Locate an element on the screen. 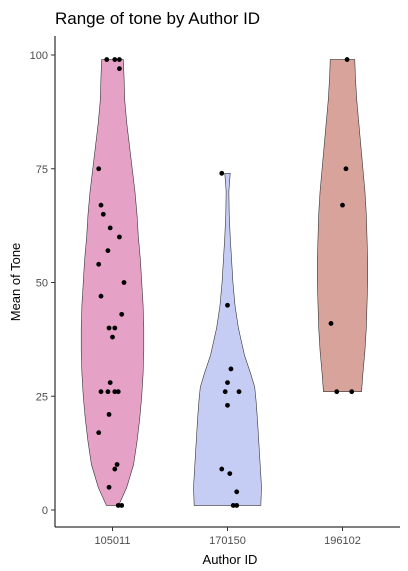 The image size is (408, 571). x-ticks: 105011 170150 196102 is located at coordinates (228, 537).